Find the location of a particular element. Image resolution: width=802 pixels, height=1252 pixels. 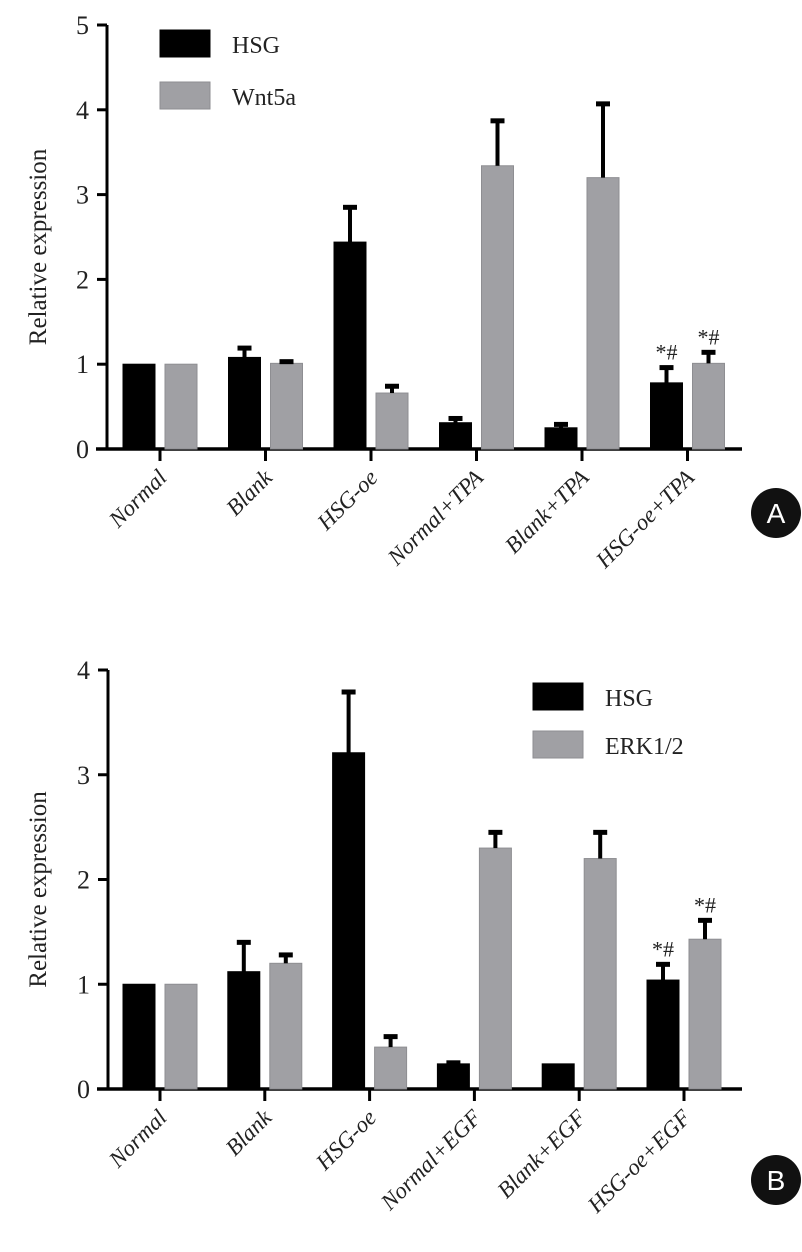

panel-badge-label: B is located at coordinates (776, 1180).